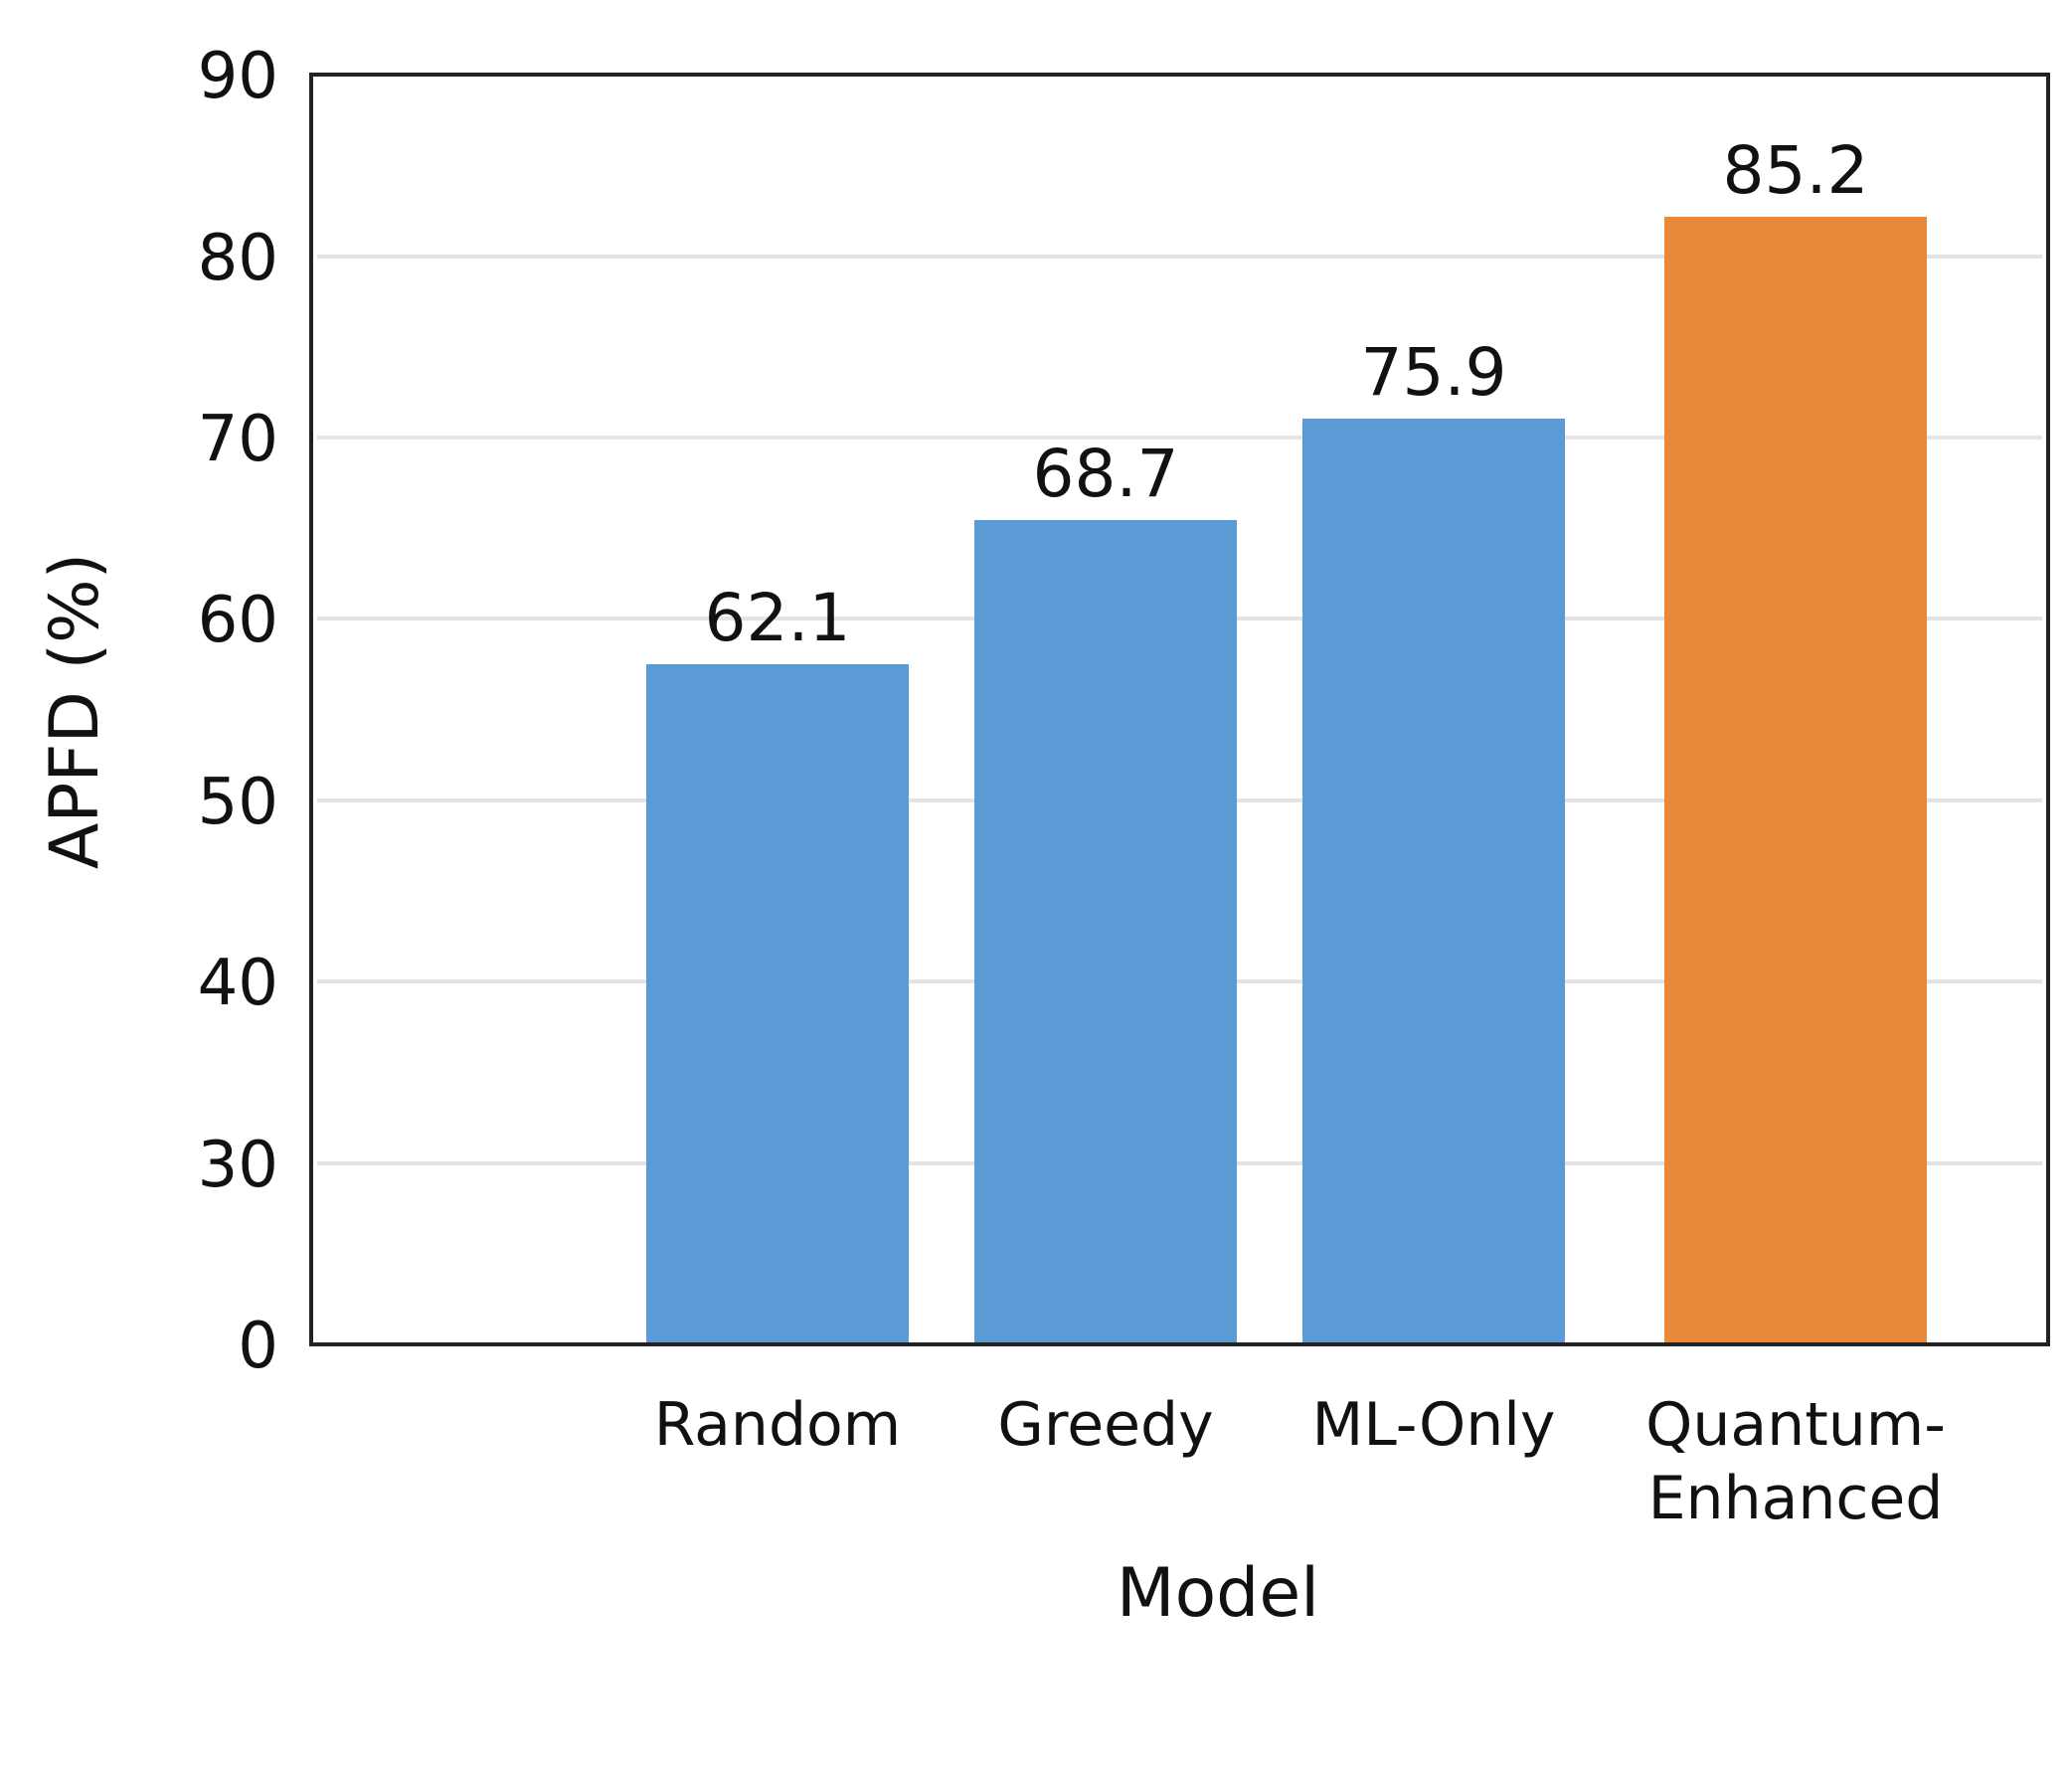 The image size is (2072, 1766). What do you see at coordinates (1796, 170) in the screenshot?
I see `bar-value-label: 85.2` at bounding box center [1796, 170].